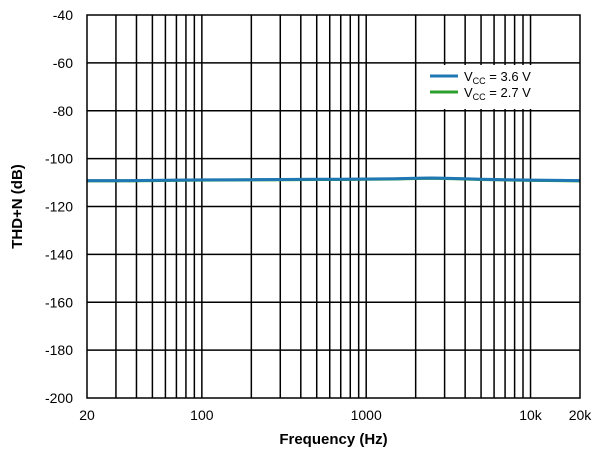 This screenshot has height=455, width=596. What do you see at coordinates (59, 254) in the screenshot?
I see `y-tick-label: -140` at bounding box center [59, 254].